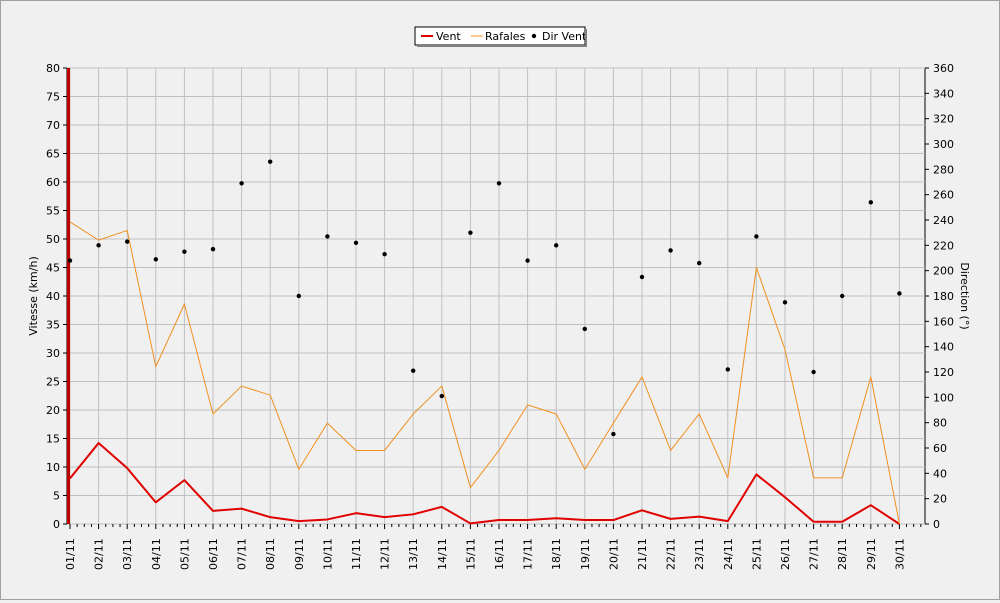 Image resolution: width=1000 pixels, height=603 pixels. I want to click on y-tick-label: 45, so click(53, 268).